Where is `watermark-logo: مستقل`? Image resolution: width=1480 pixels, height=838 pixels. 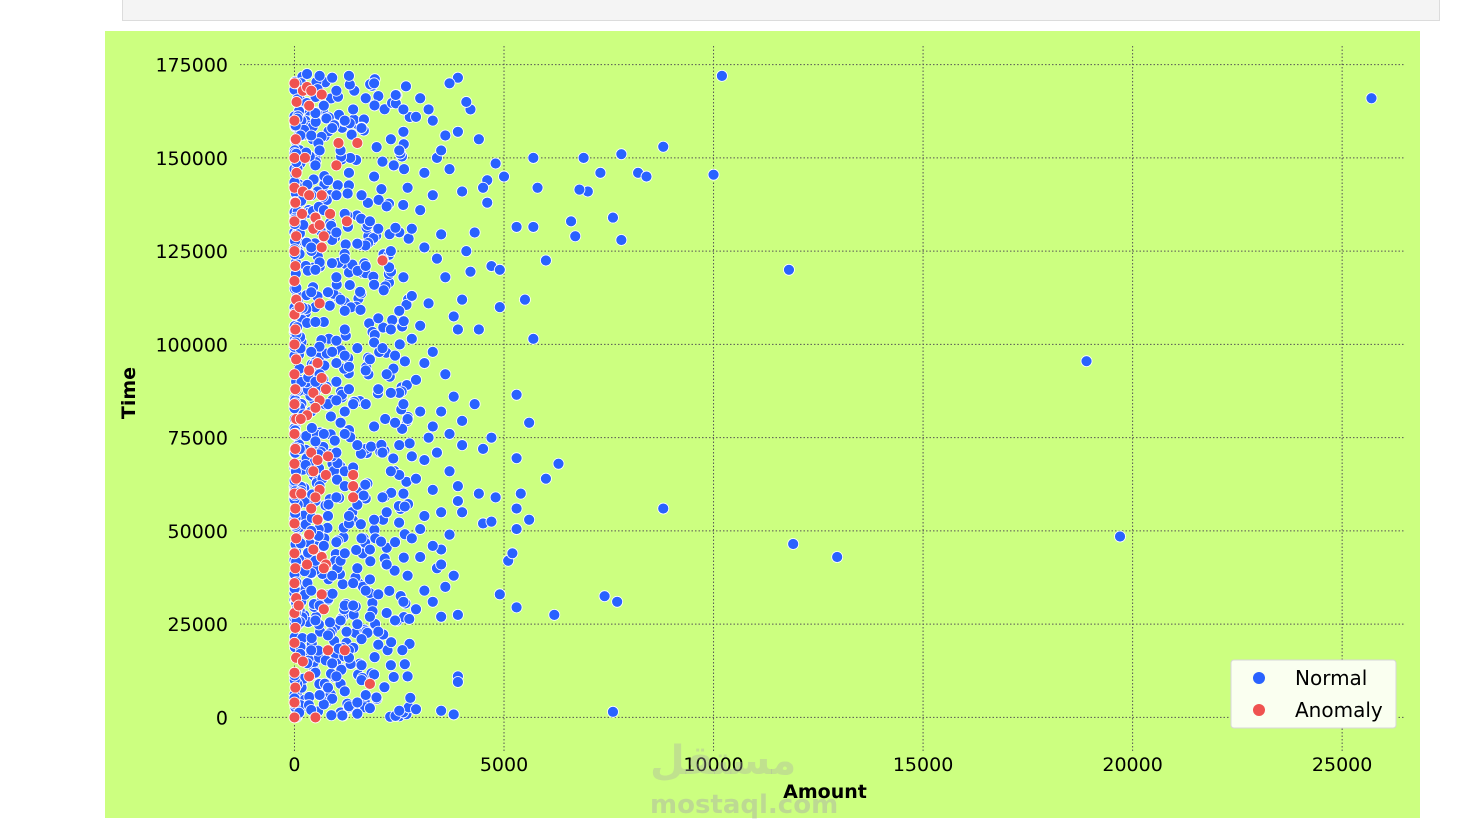
watermark-logo: مستقل is located at coordinates (723, 761).